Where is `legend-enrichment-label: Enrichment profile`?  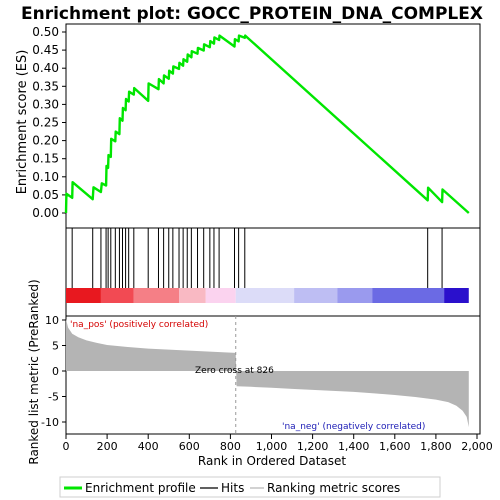 legend-enrichment-label: Enrichment profile is located at coordinates (140, 488).